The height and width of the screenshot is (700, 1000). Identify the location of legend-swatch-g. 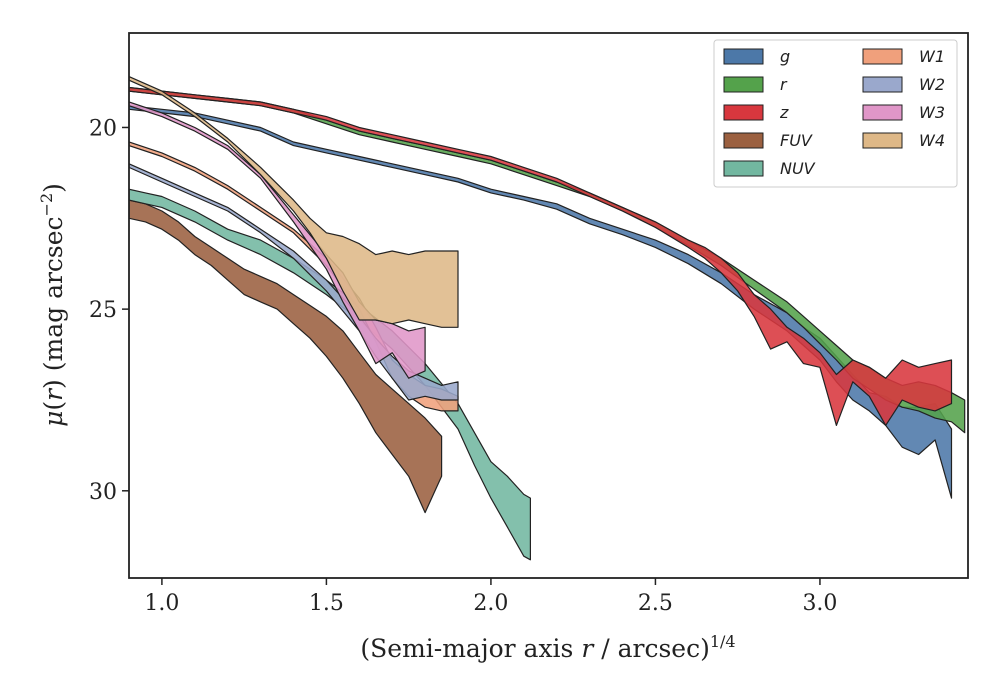
(743, 56).